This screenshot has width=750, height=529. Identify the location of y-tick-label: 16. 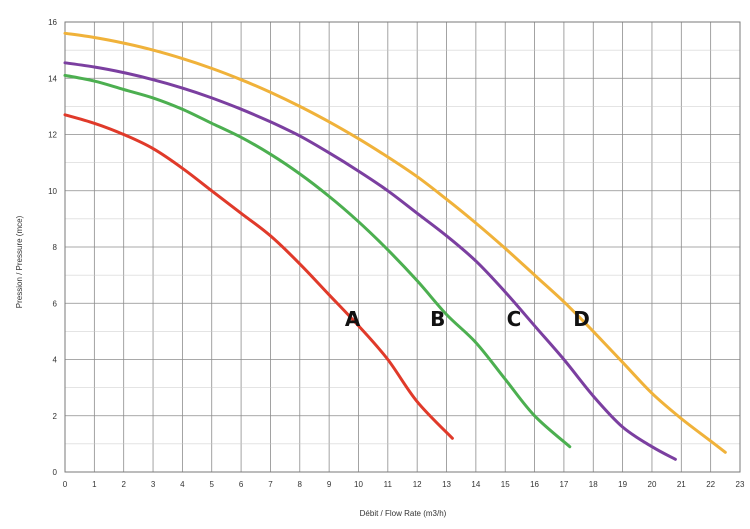
(52, 22).